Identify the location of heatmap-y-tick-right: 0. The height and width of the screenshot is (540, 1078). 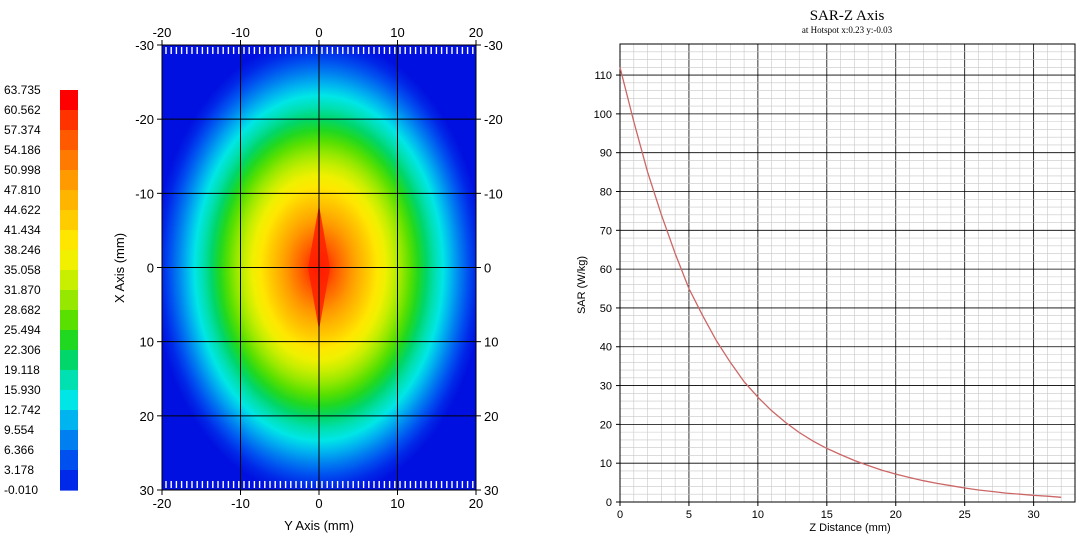
(487, 268).